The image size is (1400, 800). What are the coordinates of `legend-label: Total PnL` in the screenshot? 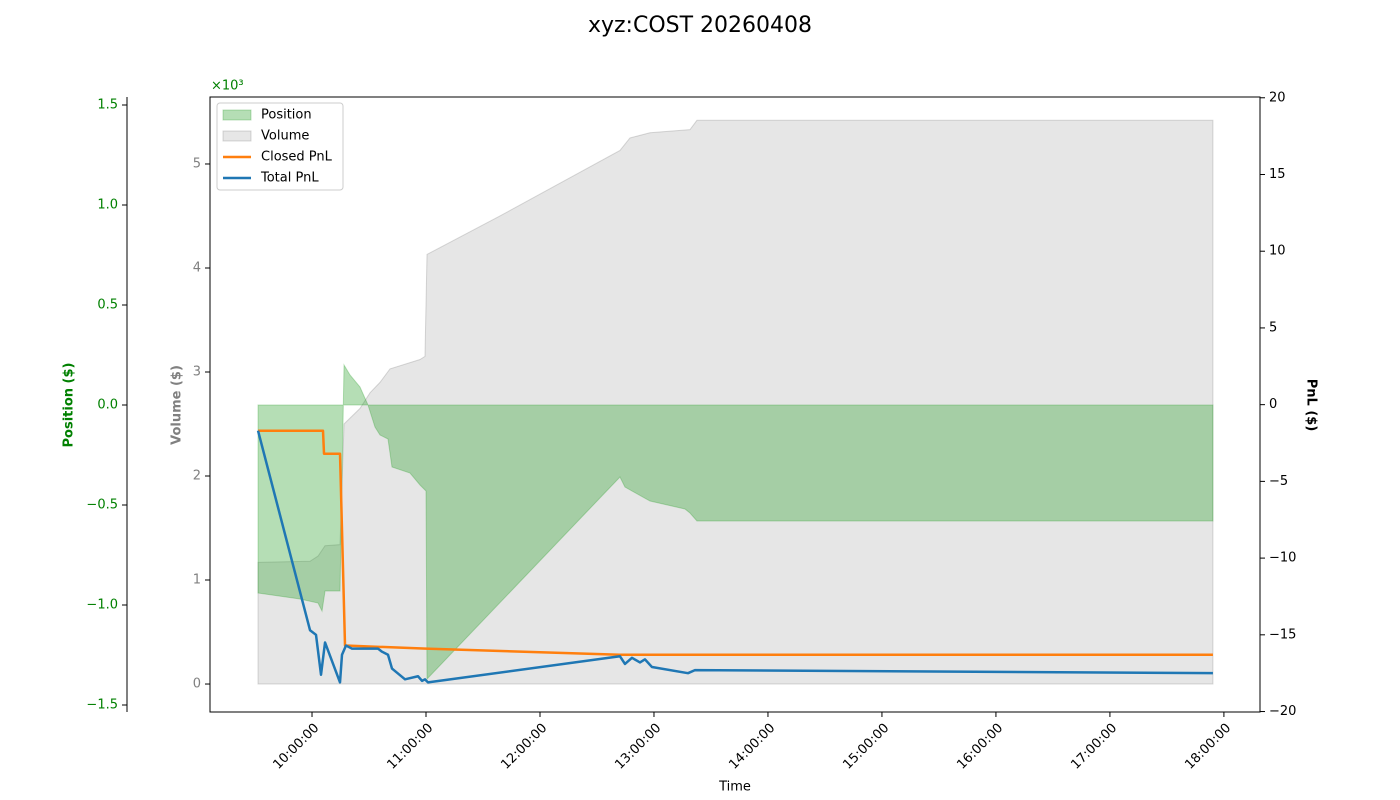 It's located at (289, 178).